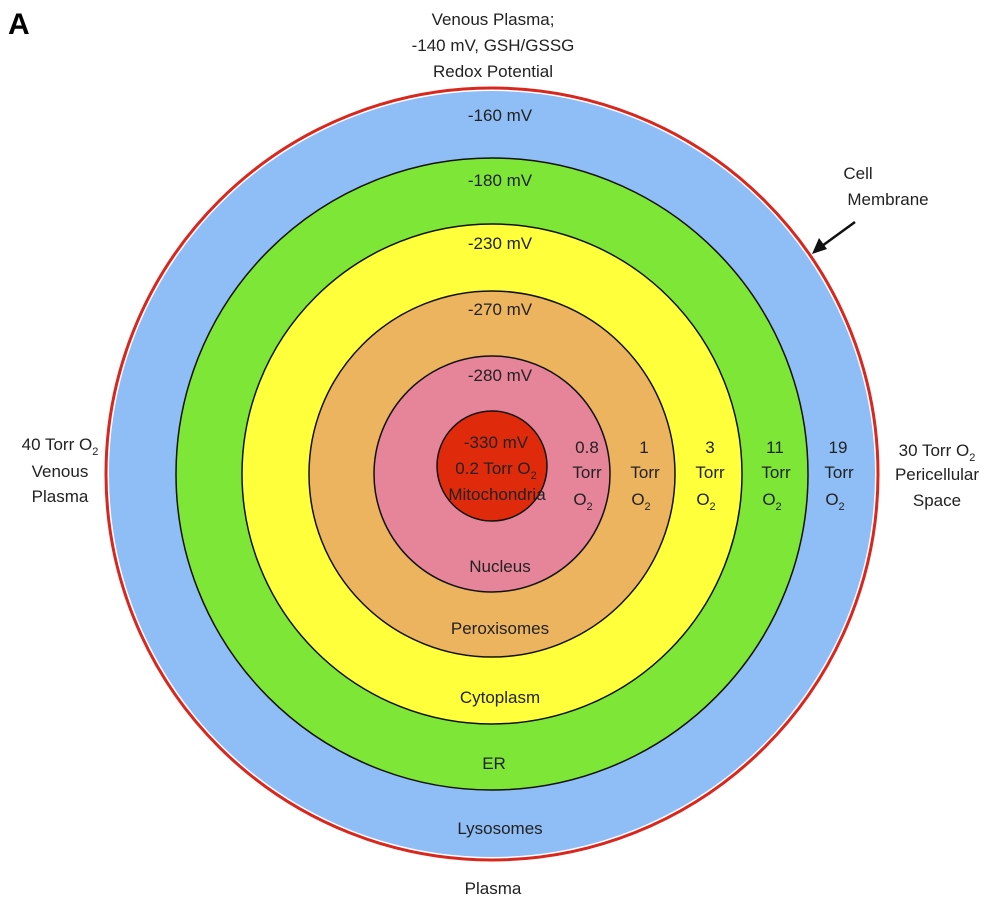 Image resolution: width=990 pixels, height=897 pixels. What do you see at coordinates (937, 500) in the screenshot?
I see `svg-text: Space` at bounding box center [937, 500].